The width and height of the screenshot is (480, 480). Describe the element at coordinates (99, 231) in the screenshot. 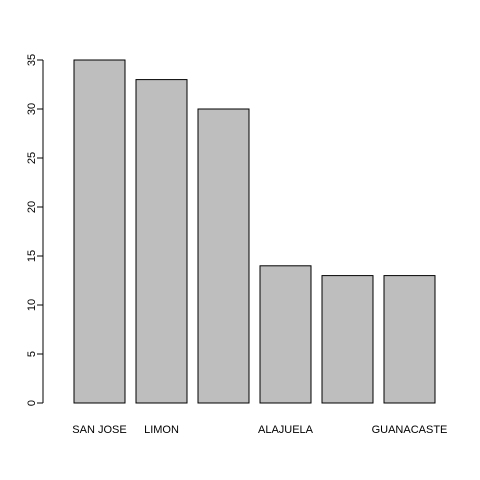

I see `bar-san-jose` at that location.